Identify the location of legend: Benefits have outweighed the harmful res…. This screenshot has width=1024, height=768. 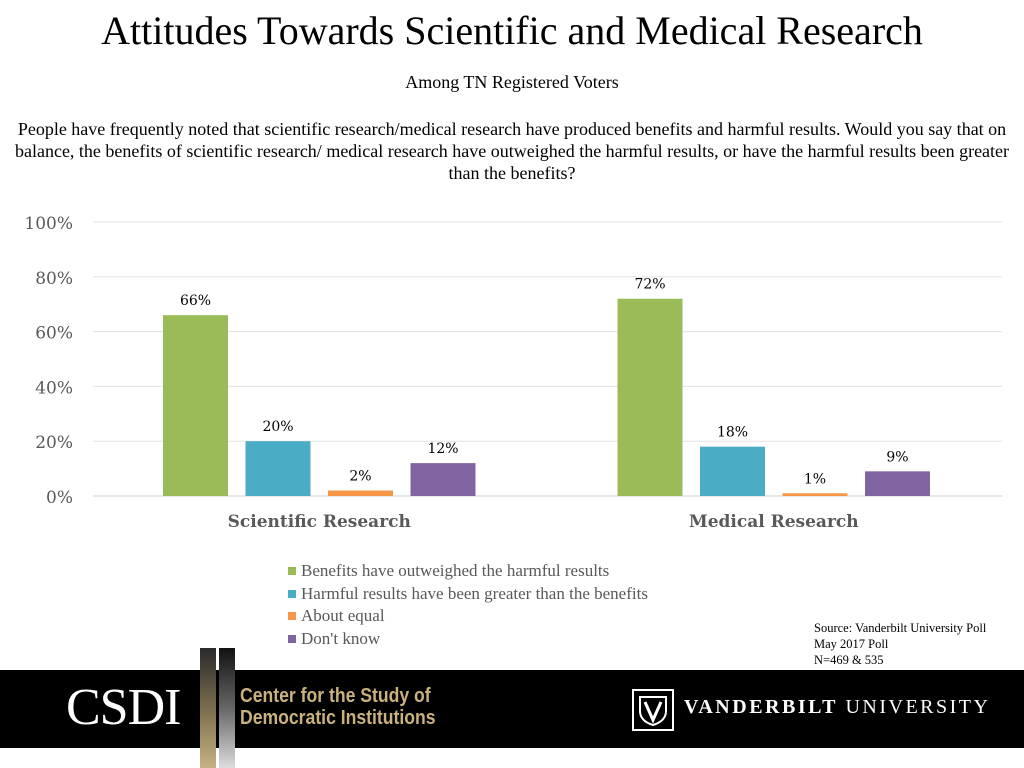
(468, 605).